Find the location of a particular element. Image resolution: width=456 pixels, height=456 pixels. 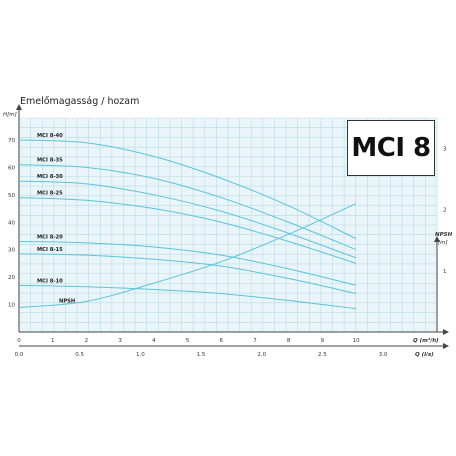

x-bottom-tick-label: 1.5 is located at coordinates (201, 355).